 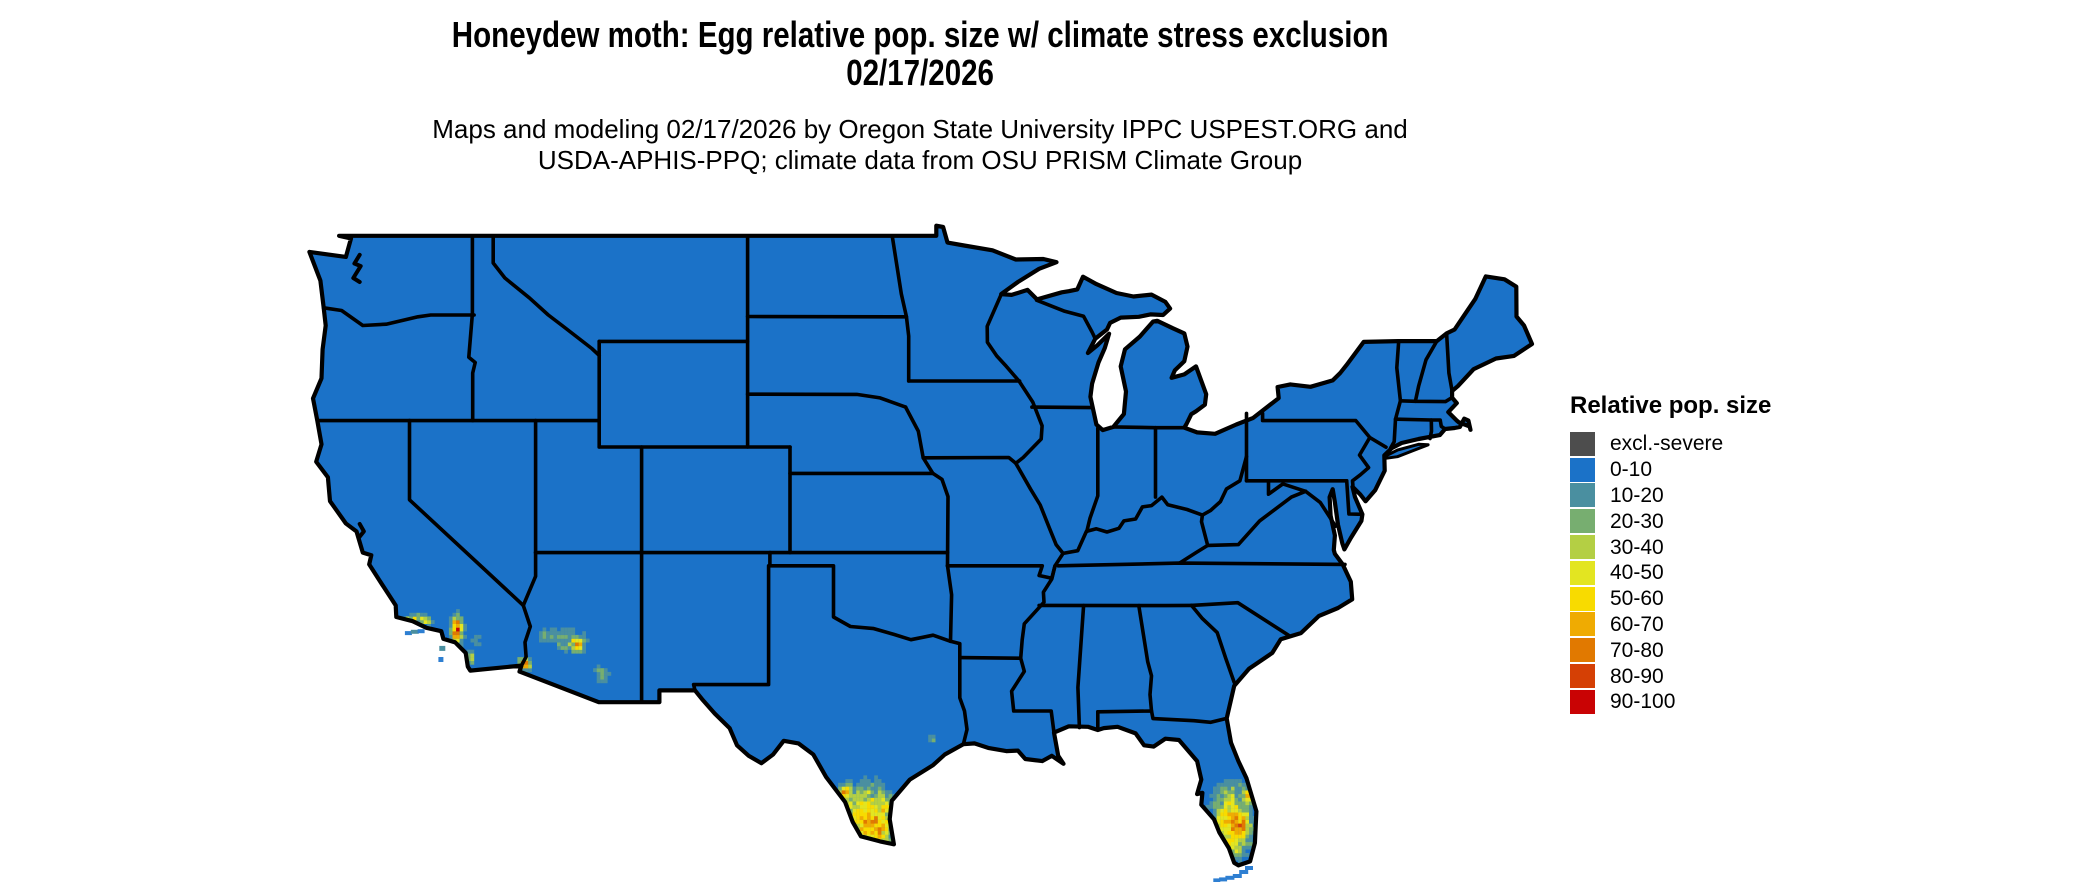 I want to click on legend-item-1: 0-10, so click(x=1670, y=470).